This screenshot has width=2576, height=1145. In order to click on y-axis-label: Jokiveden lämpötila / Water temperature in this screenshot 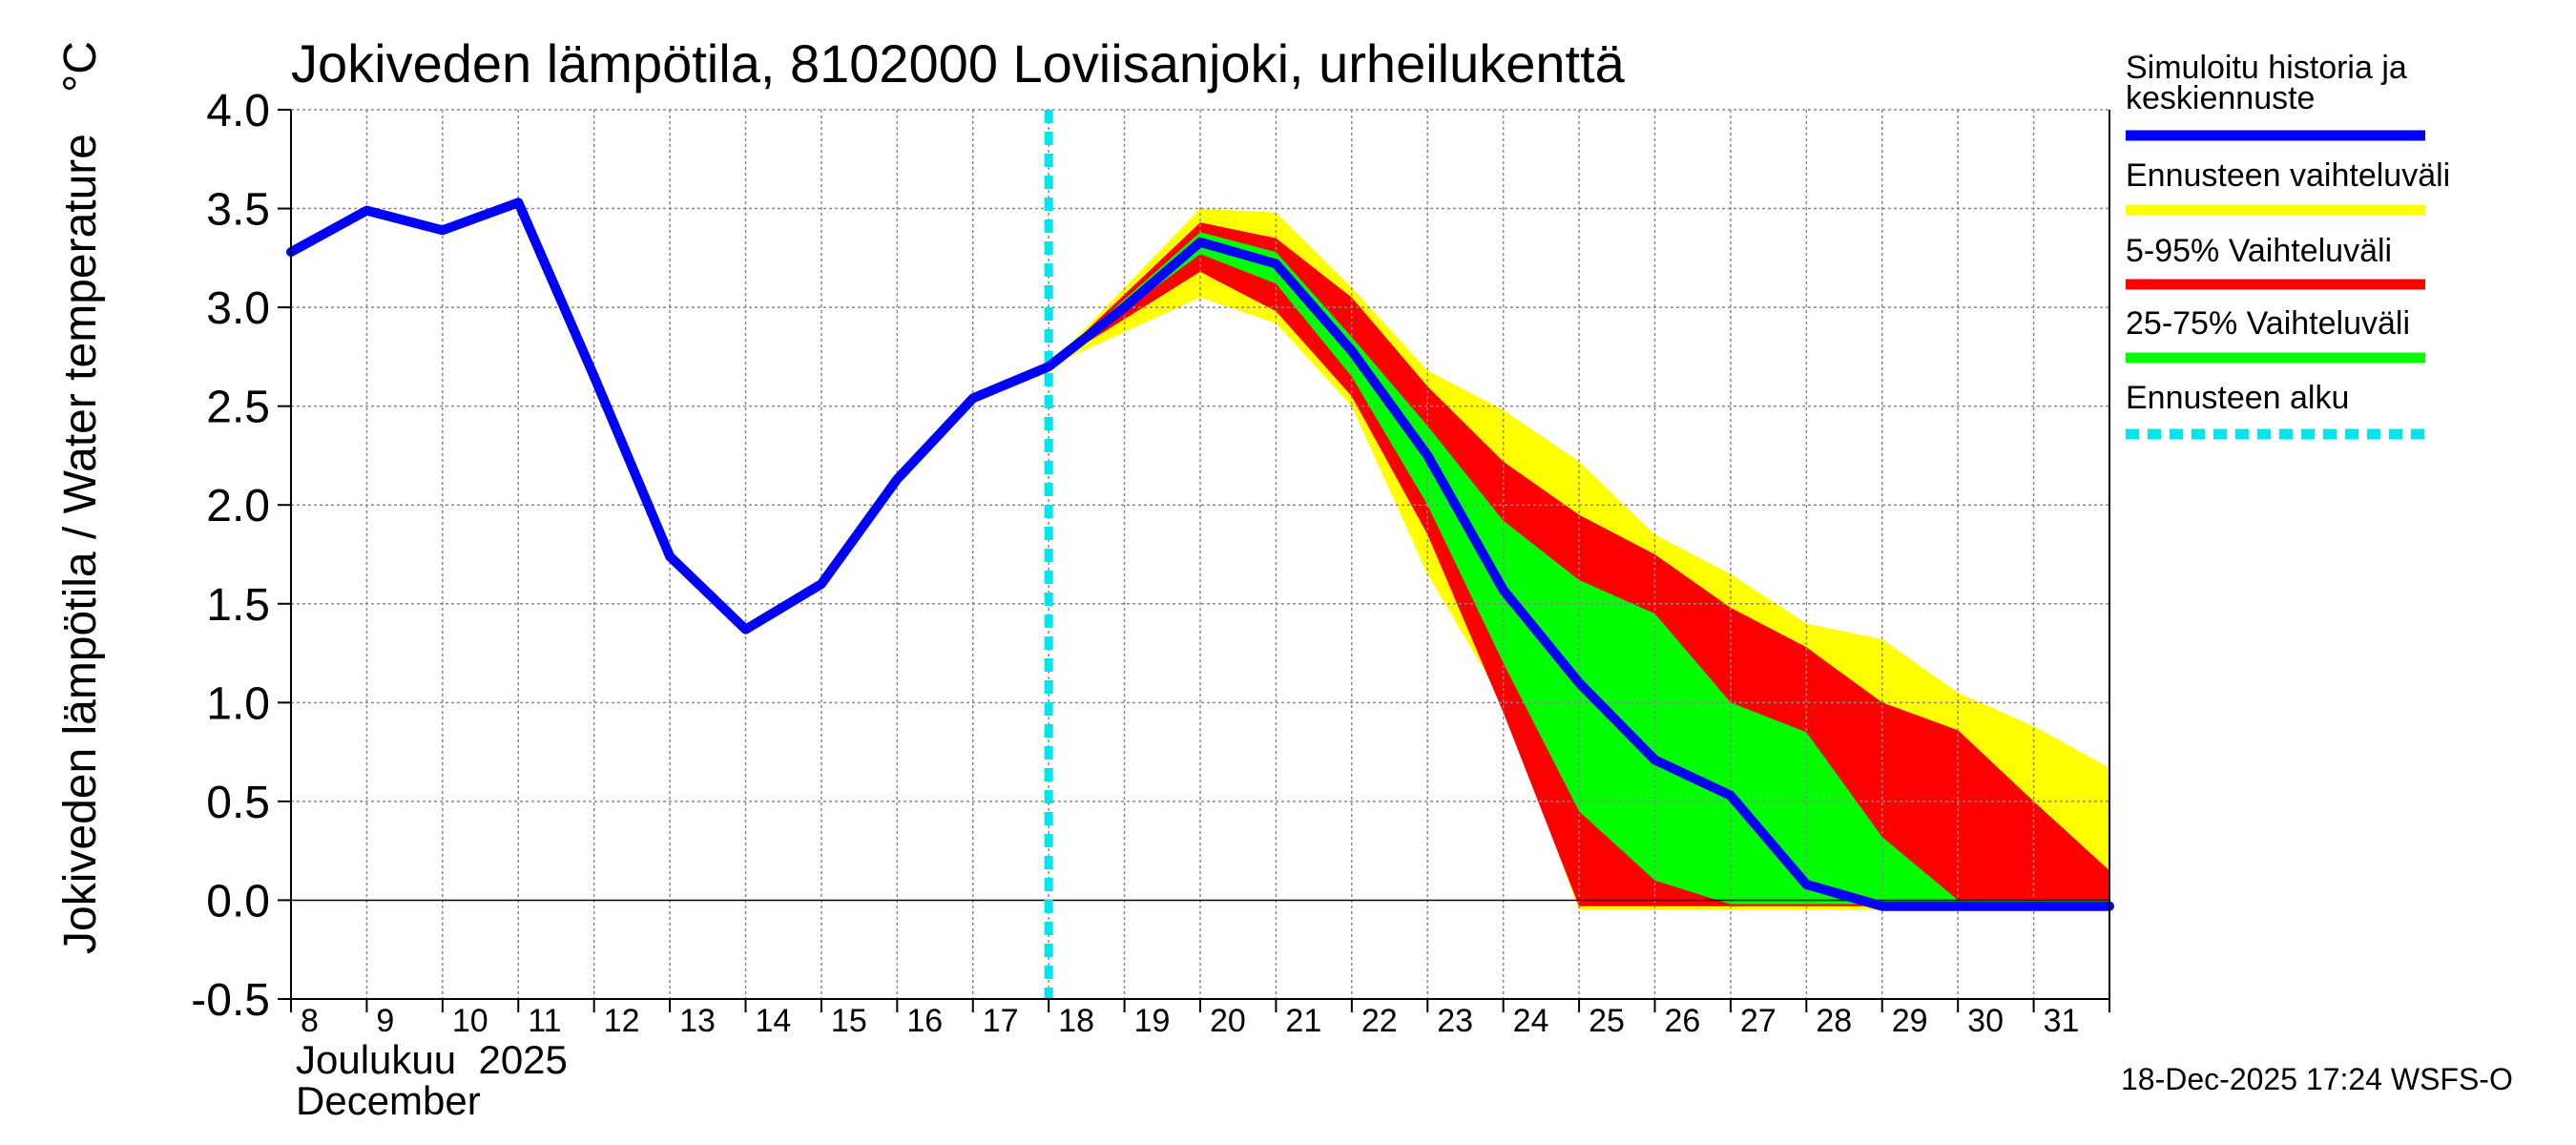, I will do `click(80, 544)`.